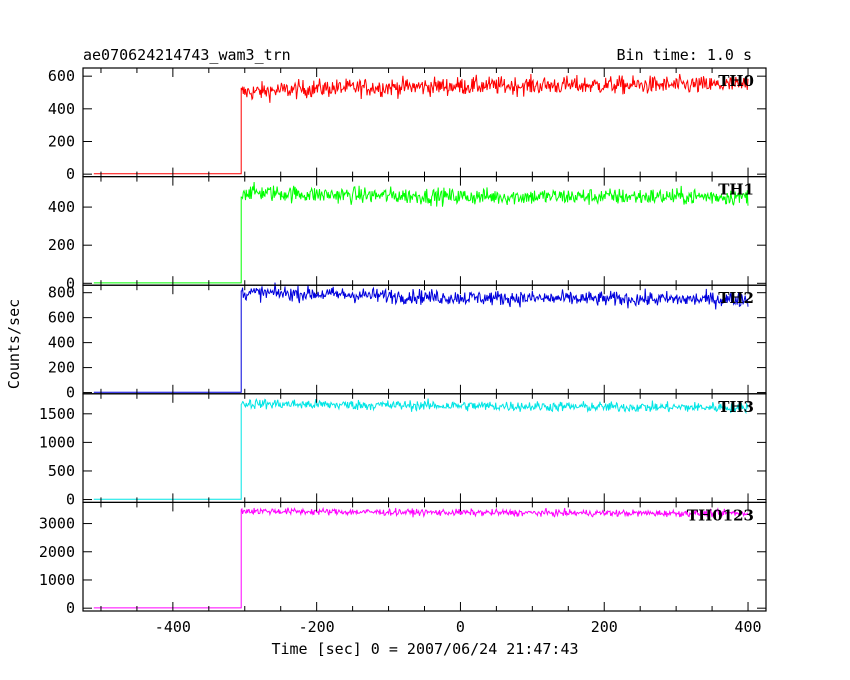  Describe the element at coordinates (604, 627) in the screenshot. I see `x-tick-label: 200` at that location.